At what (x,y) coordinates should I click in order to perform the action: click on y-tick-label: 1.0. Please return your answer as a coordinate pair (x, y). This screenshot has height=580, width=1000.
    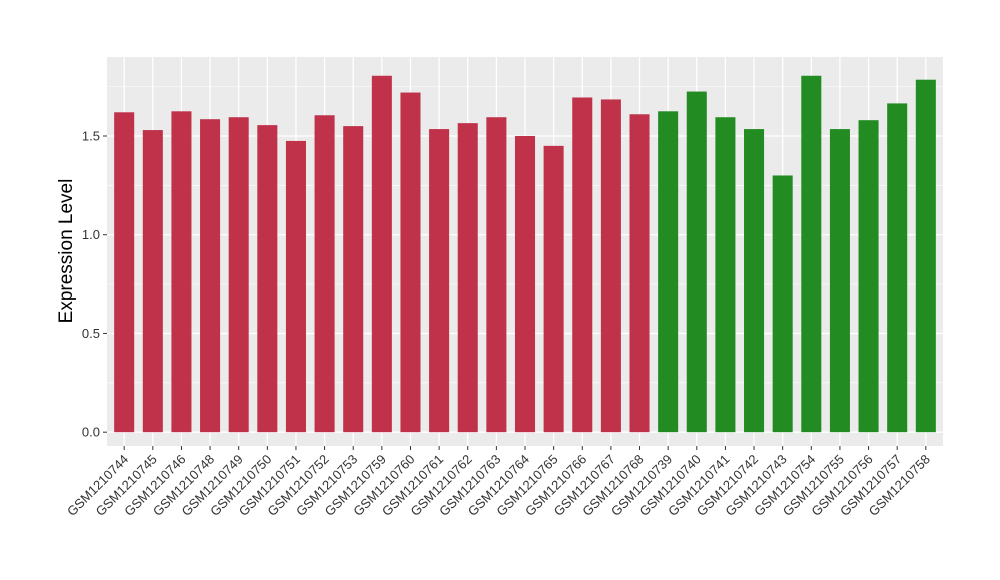
    Looking at the image, I should click on (91, 234).